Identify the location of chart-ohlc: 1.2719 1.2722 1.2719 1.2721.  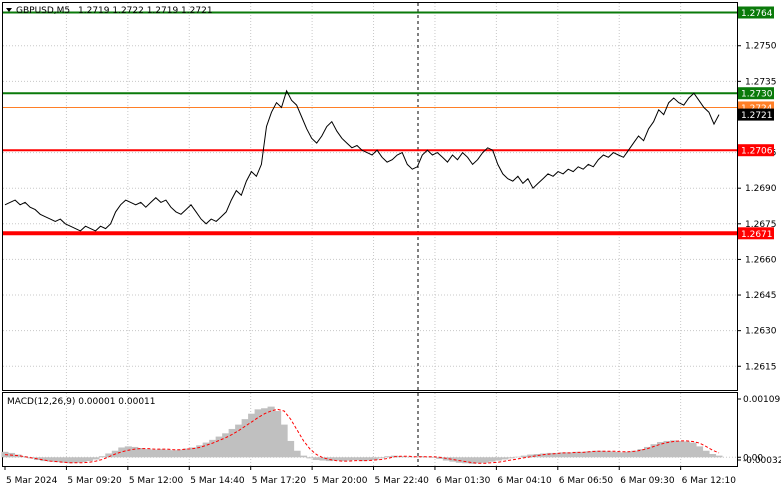
(145, 11).